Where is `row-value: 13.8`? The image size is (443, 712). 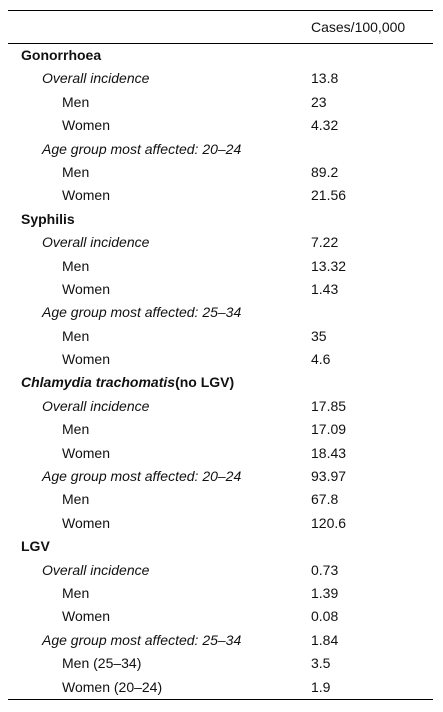 row-value: 13.8 is located at coordinates (325, 78).